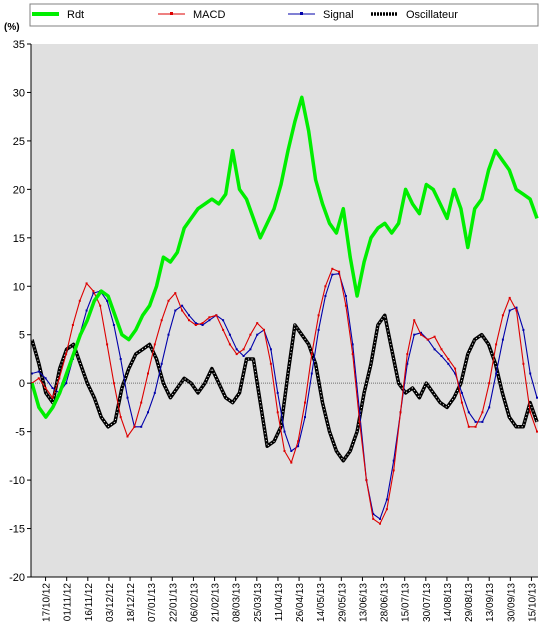 This screenshot has width=540, height=633. What do you see at coordinates (301, 13) in the screenshot?
I see `legend-marker-signal` at bounding box center [301, 13].